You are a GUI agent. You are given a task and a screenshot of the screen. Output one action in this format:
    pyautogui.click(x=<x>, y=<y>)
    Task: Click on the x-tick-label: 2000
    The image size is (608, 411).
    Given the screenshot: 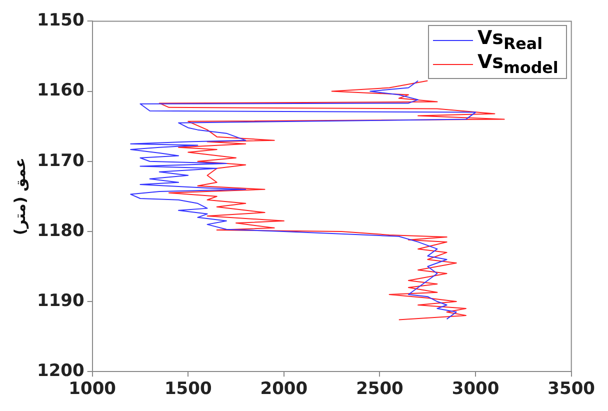 What is the action you would take?
    pyautogui.click(x=284, y=389)
    